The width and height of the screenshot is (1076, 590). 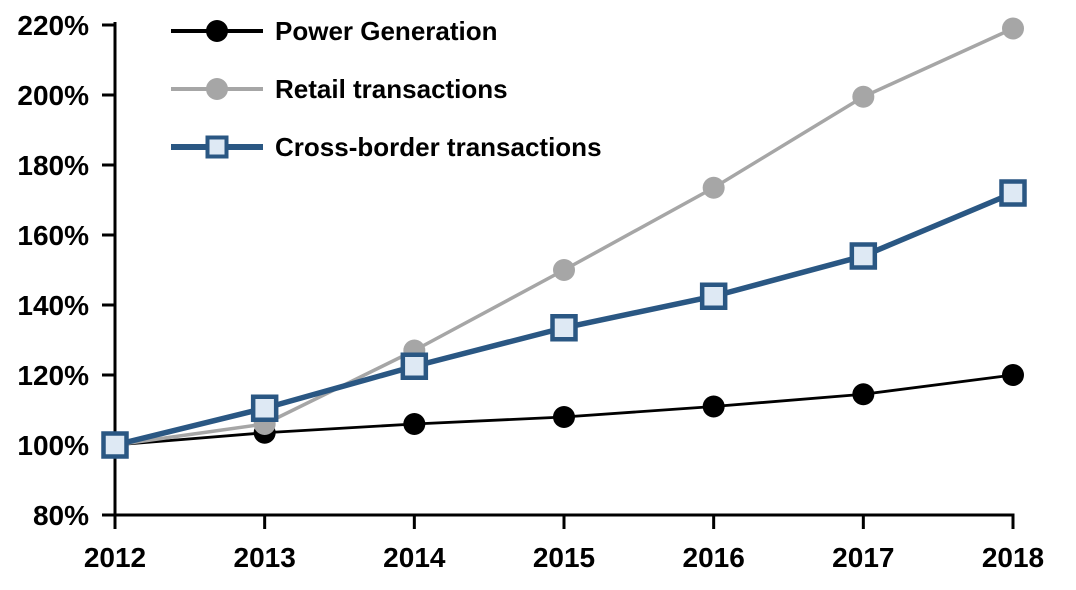 What do you see at coordinates (713, 406) in the screenshot?
I see `marker-power-generation-2016` at bounding box center [713, 406].